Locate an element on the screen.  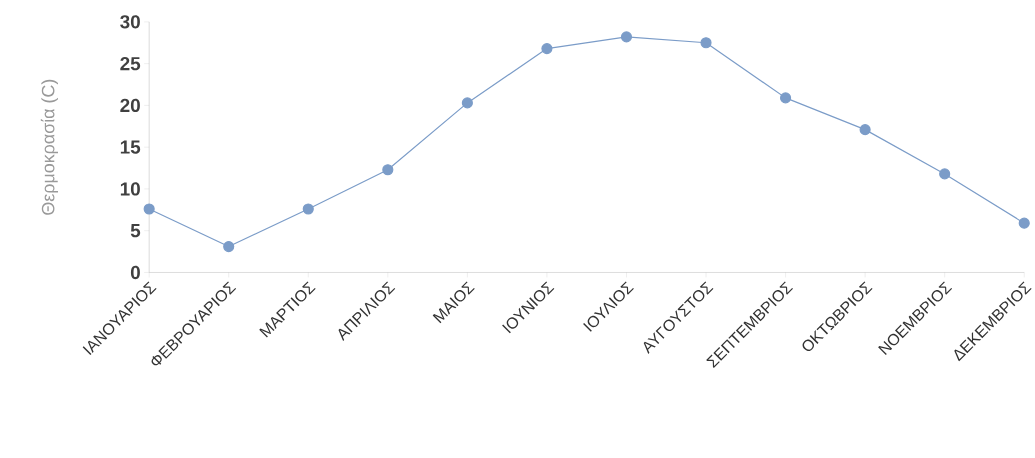
y-tick-label: 10 is located at coordinates (130, 189).